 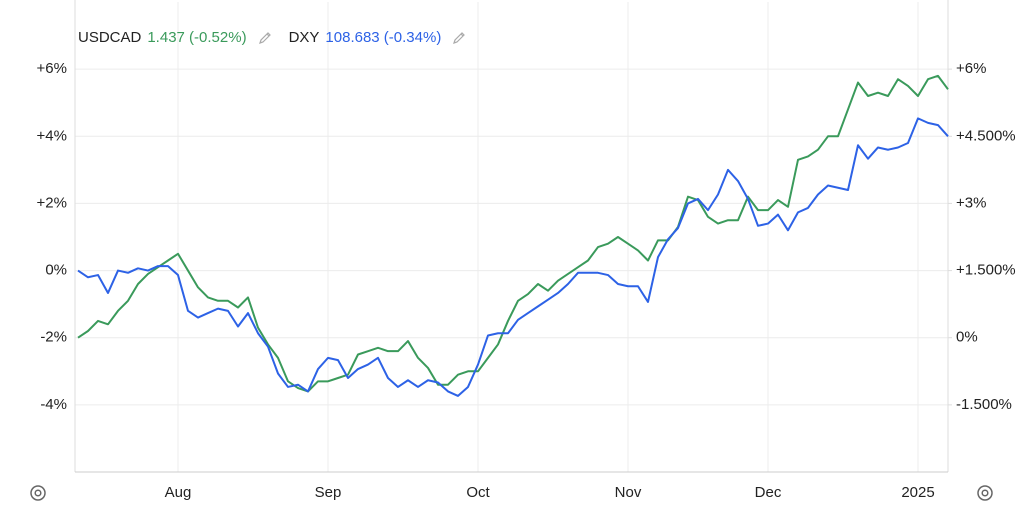 What do you see at coordinates (917, 492) in the screenshot?
I see `x-tick-label: 2025` at bounding box center [917, 492].